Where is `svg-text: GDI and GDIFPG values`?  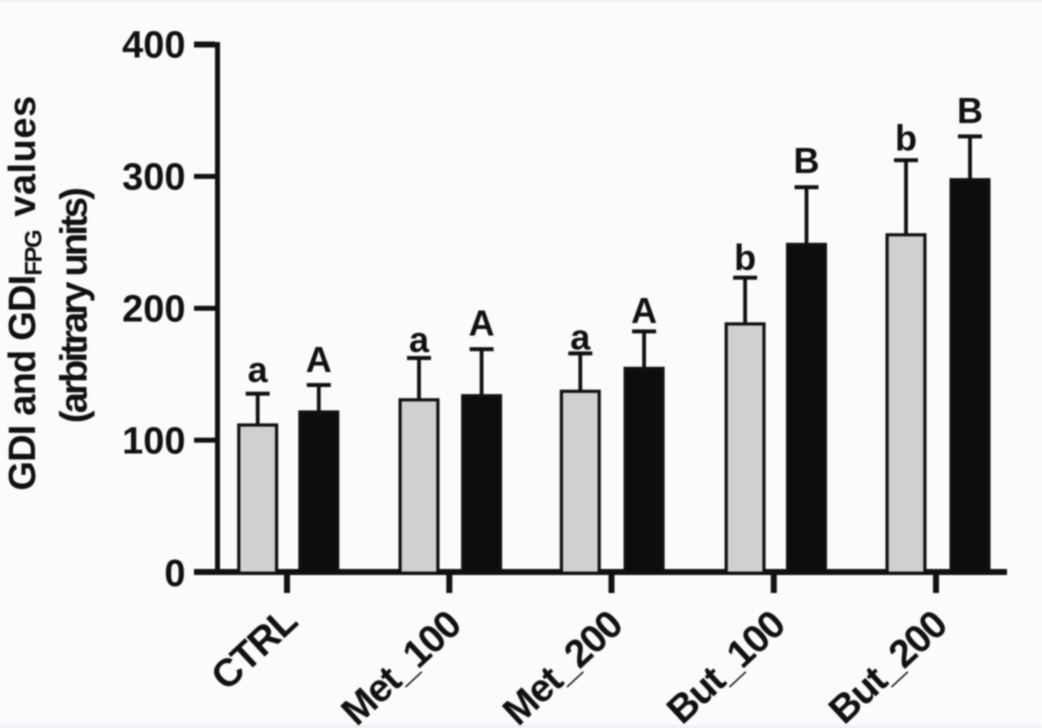
svg-text: GDI and GDIFPG values is located at coordinates (25, 292).